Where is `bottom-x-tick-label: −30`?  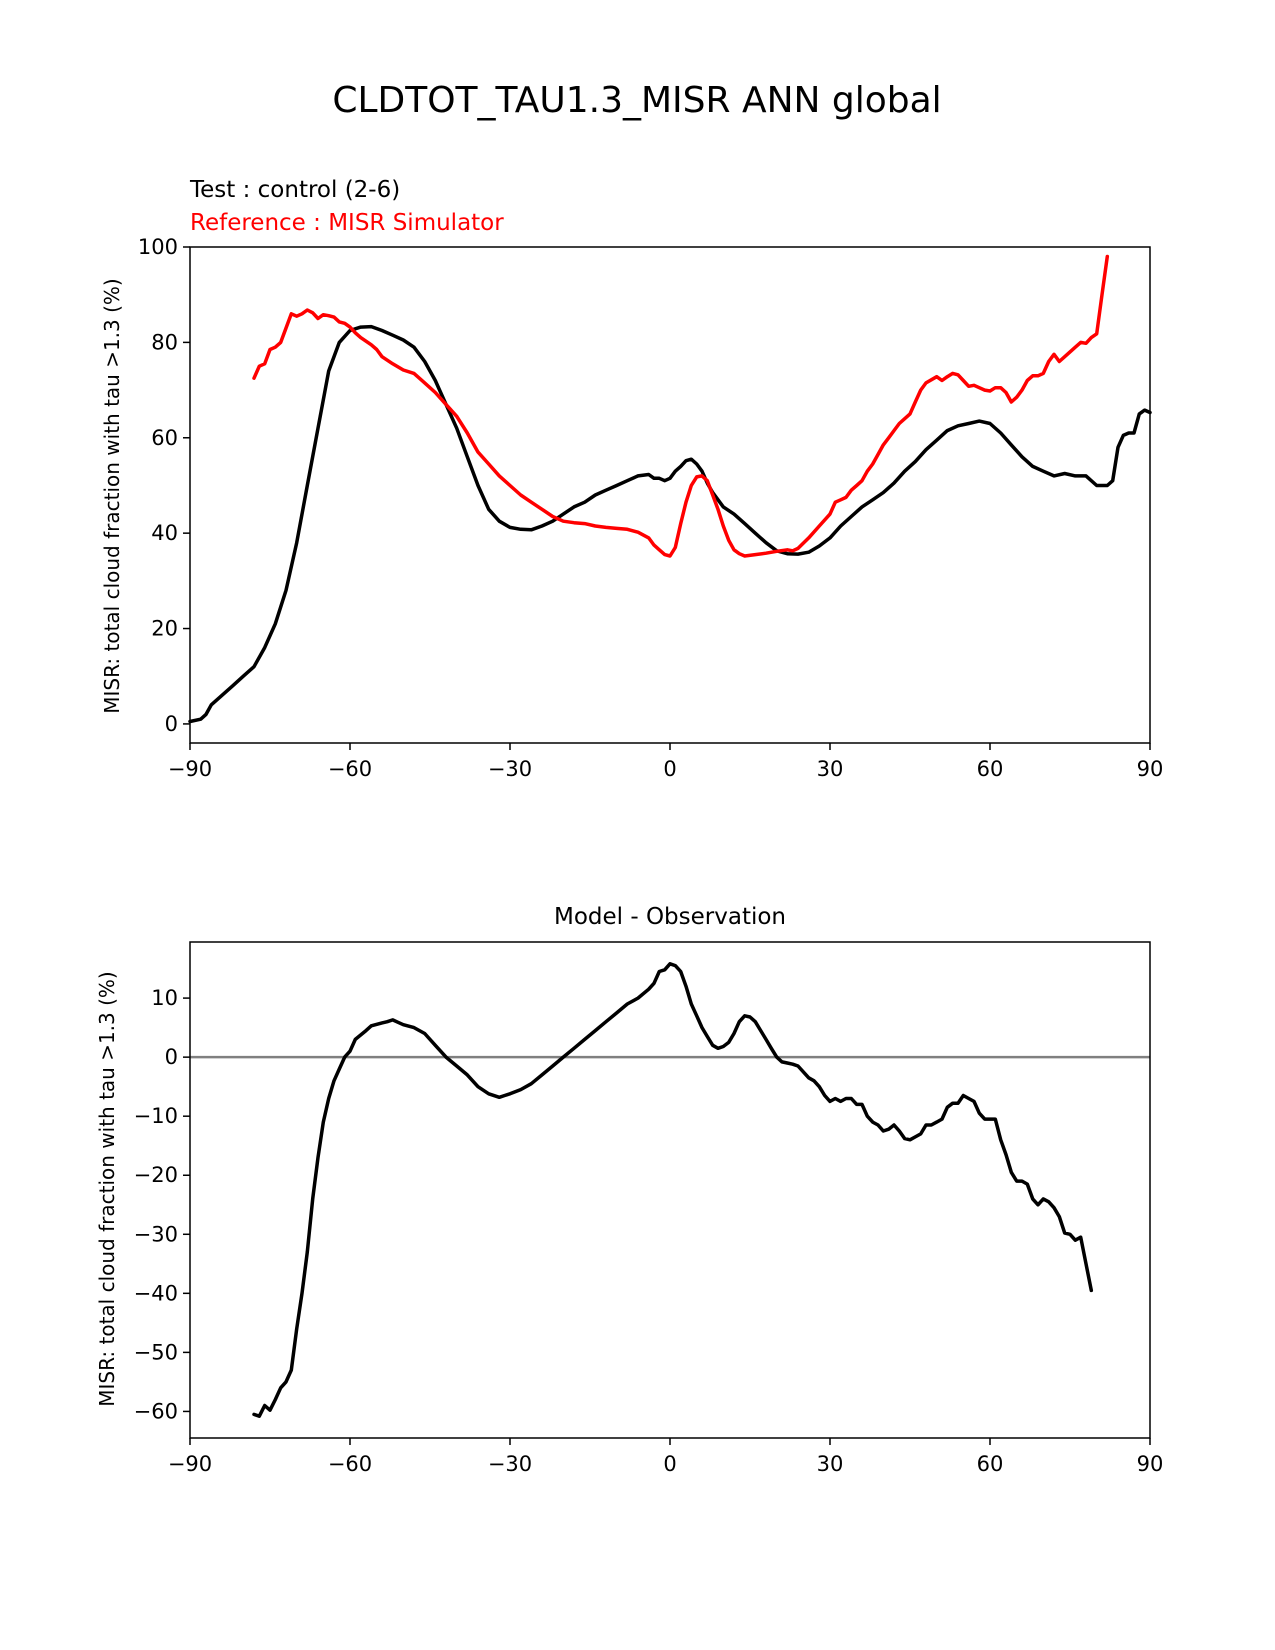
bottom-x-tick-label: −30 is located at coordinates (510, 1464).